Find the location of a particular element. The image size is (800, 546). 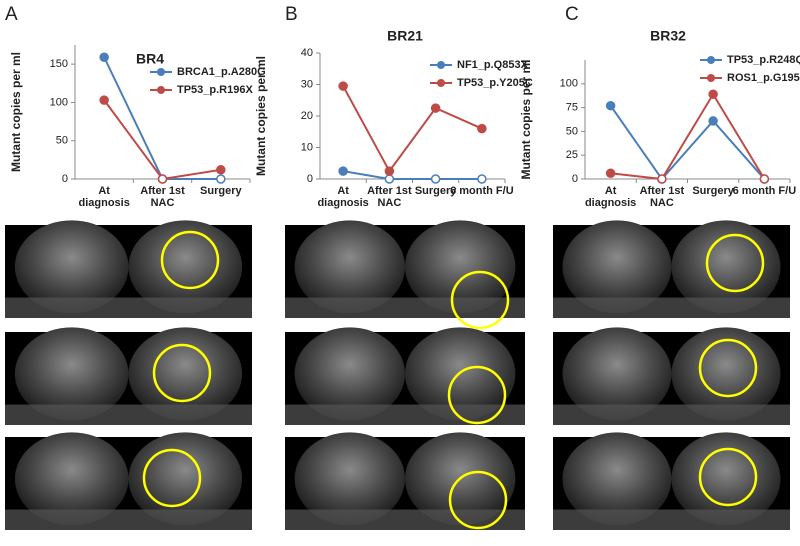

legend-label: TP53_p.Y205C is located at coordinates (495, 83).